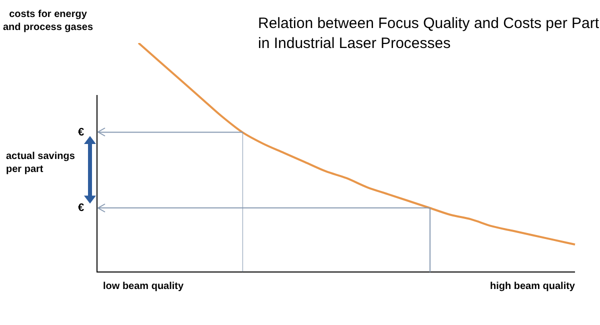 This screenshot has width=600, height=325. I want to click on text: actual savings per part, so click(41, 163).